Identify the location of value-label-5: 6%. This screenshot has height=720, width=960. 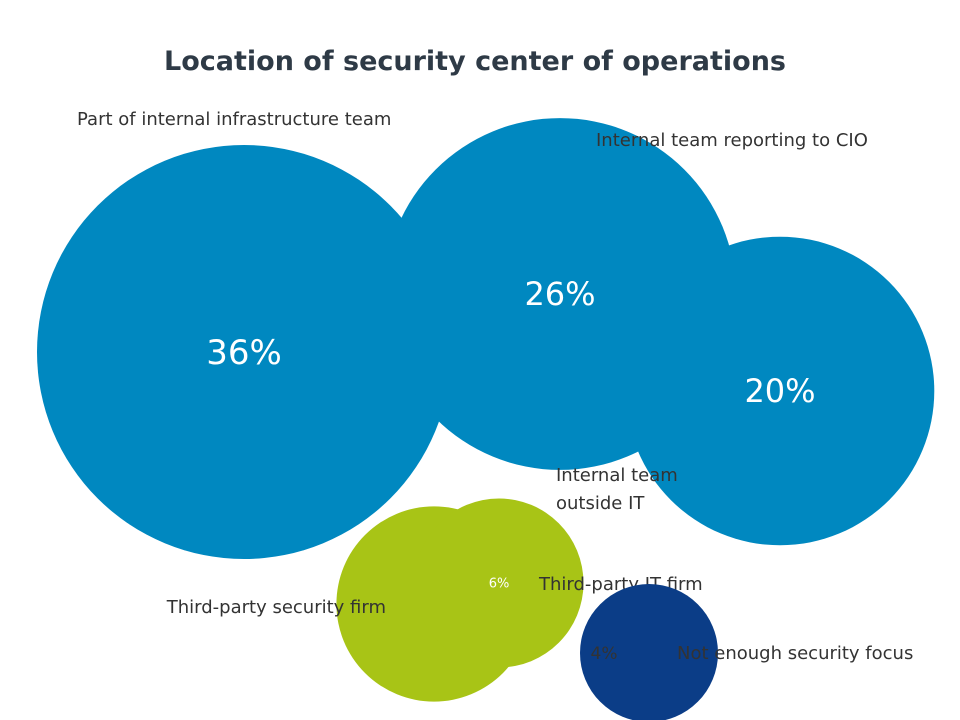
(499, 584).